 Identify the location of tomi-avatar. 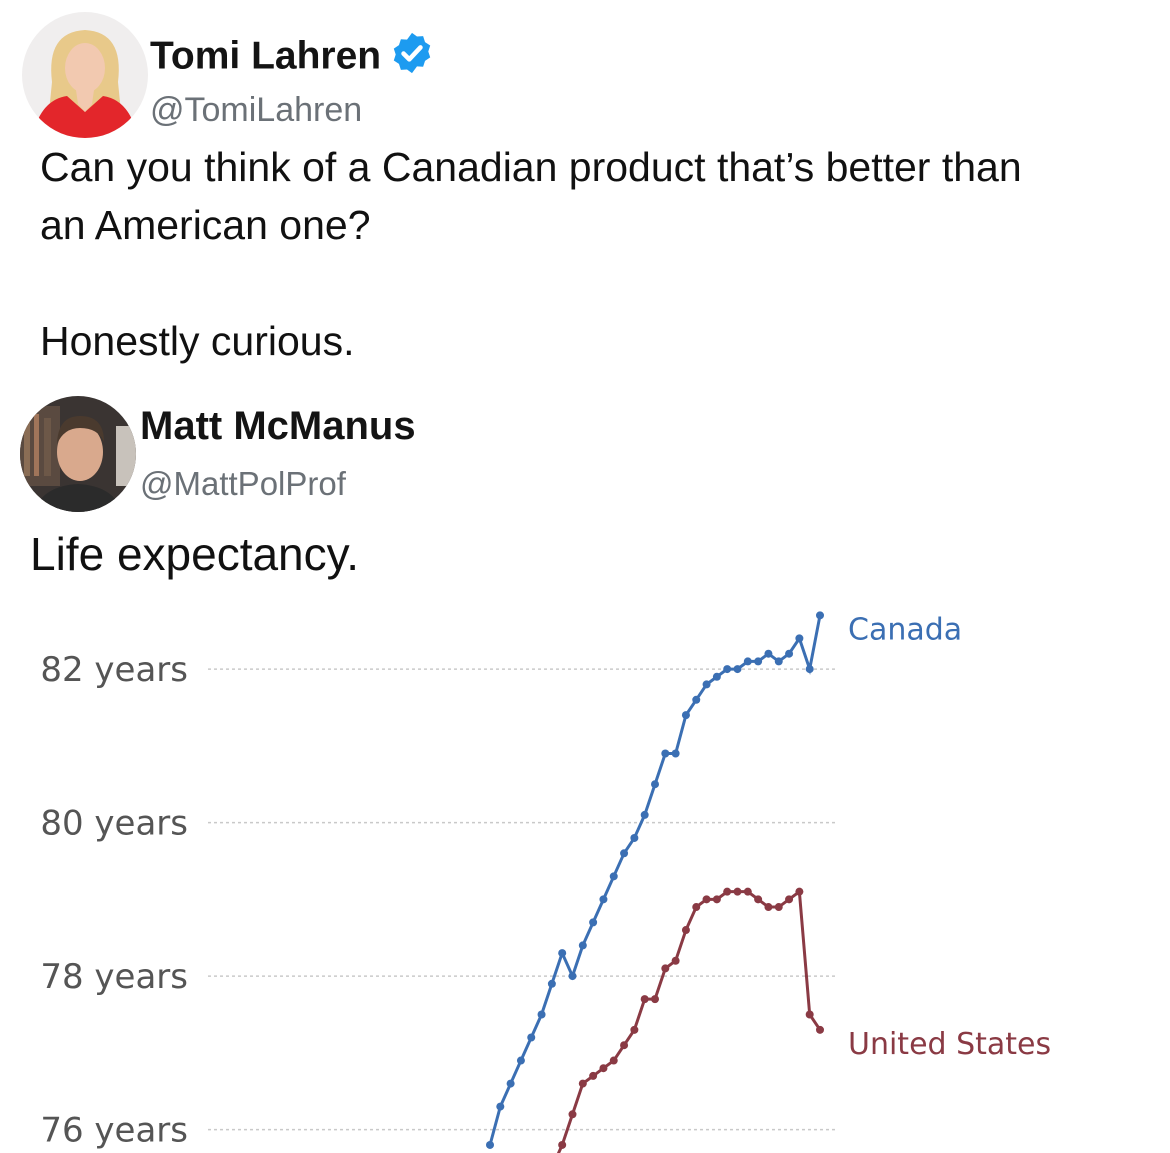
(85, 75).